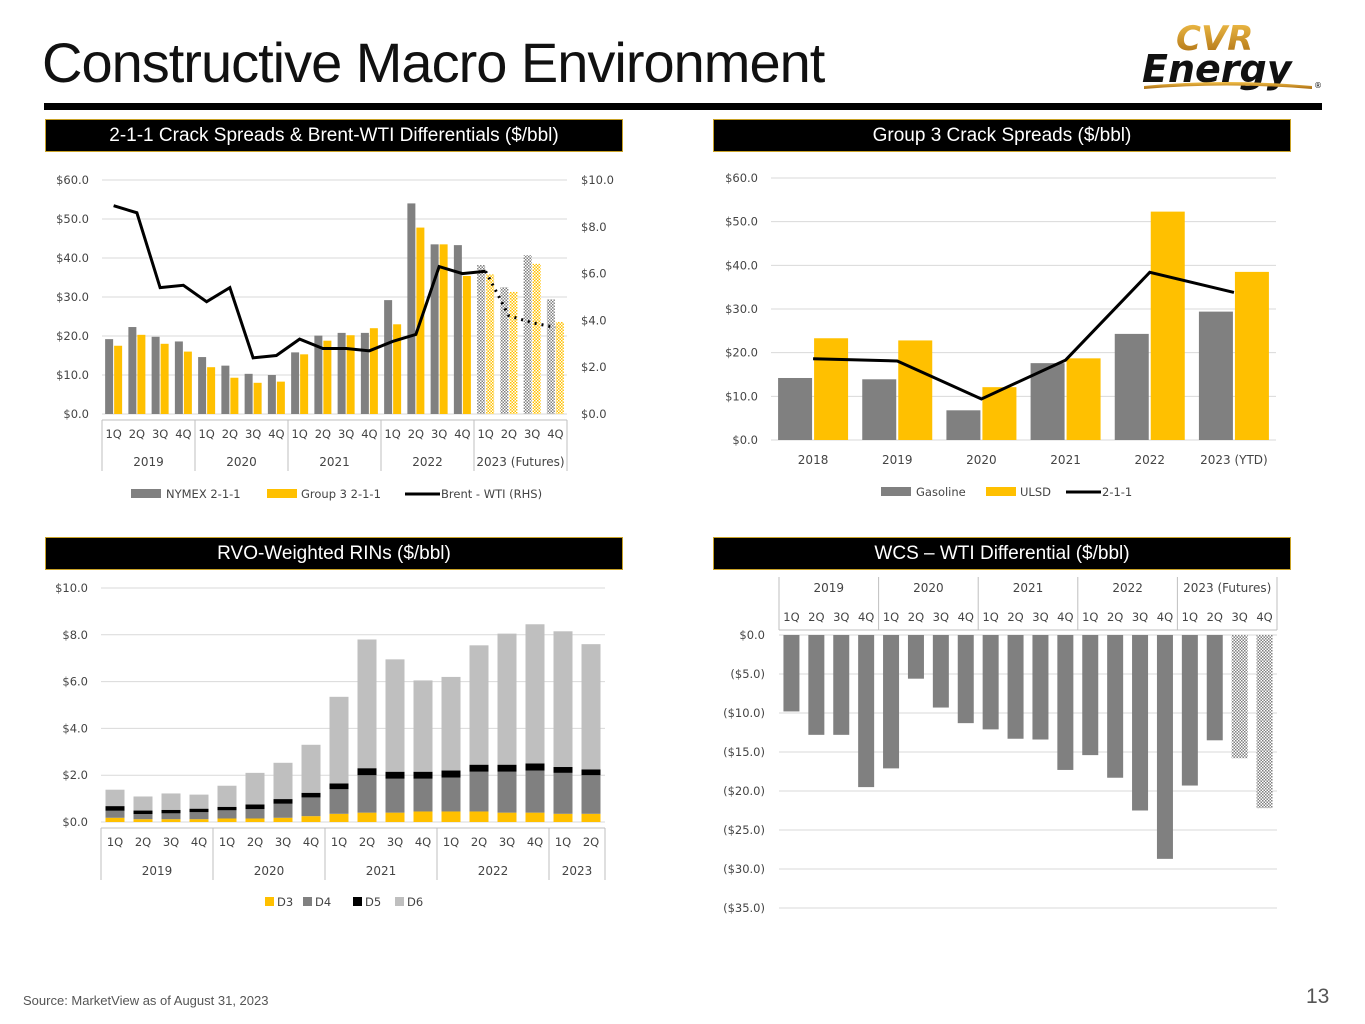 The image size is (1365, 1024). I want to click on crack-year-label: 2019, so click(148, 462).